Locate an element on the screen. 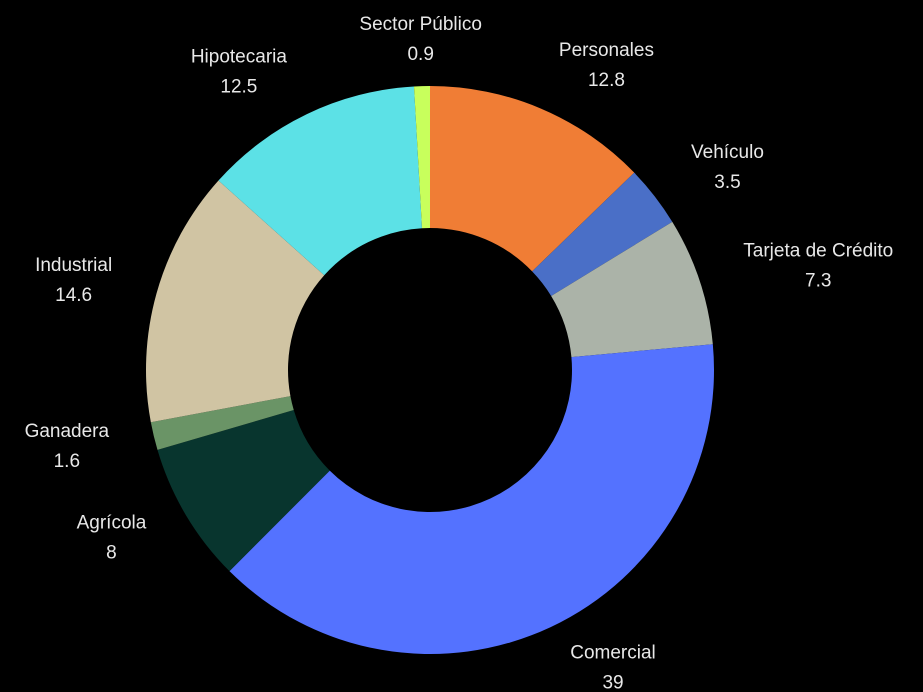  slice-value: 14.6 is located at coordinates (73, 295).